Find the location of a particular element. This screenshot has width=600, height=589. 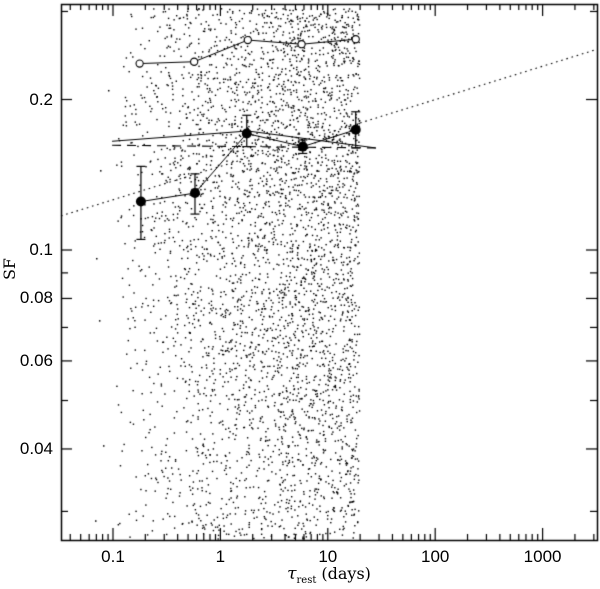

x-axis-title: τrest (days) is located at coordinates (329, 575).